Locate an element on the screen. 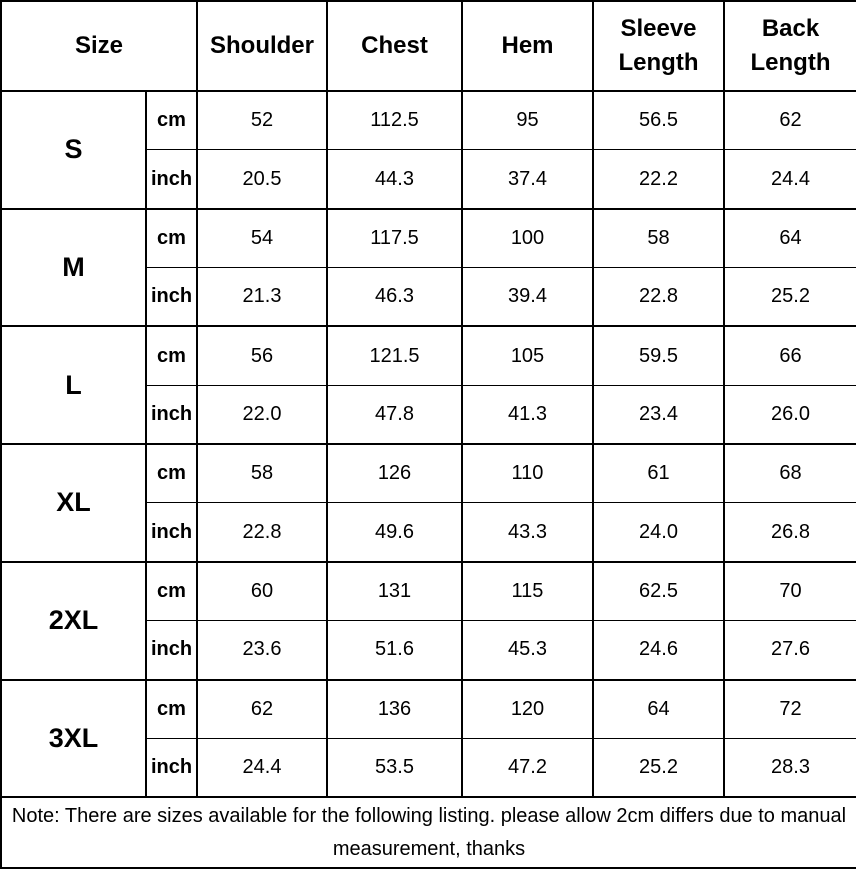  header-shoulder: Shoulder is located at coordinates (262, 46).